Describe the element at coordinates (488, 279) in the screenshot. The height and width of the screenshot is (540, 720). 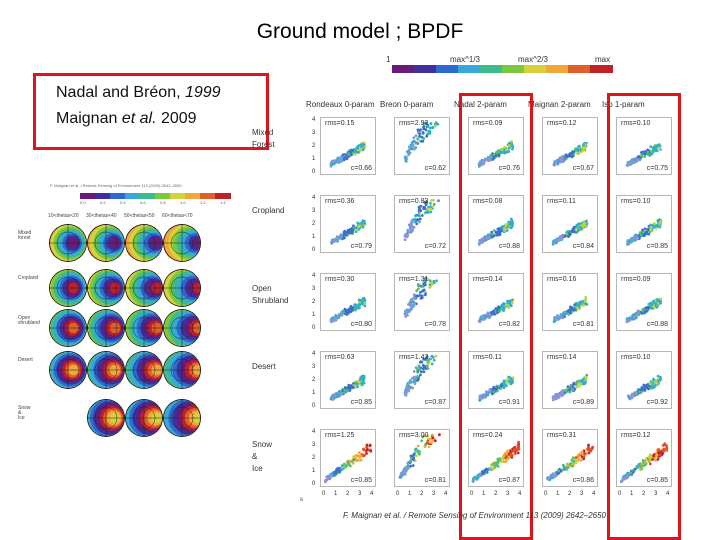
I see `rms-label: rms=0.14` at that location.